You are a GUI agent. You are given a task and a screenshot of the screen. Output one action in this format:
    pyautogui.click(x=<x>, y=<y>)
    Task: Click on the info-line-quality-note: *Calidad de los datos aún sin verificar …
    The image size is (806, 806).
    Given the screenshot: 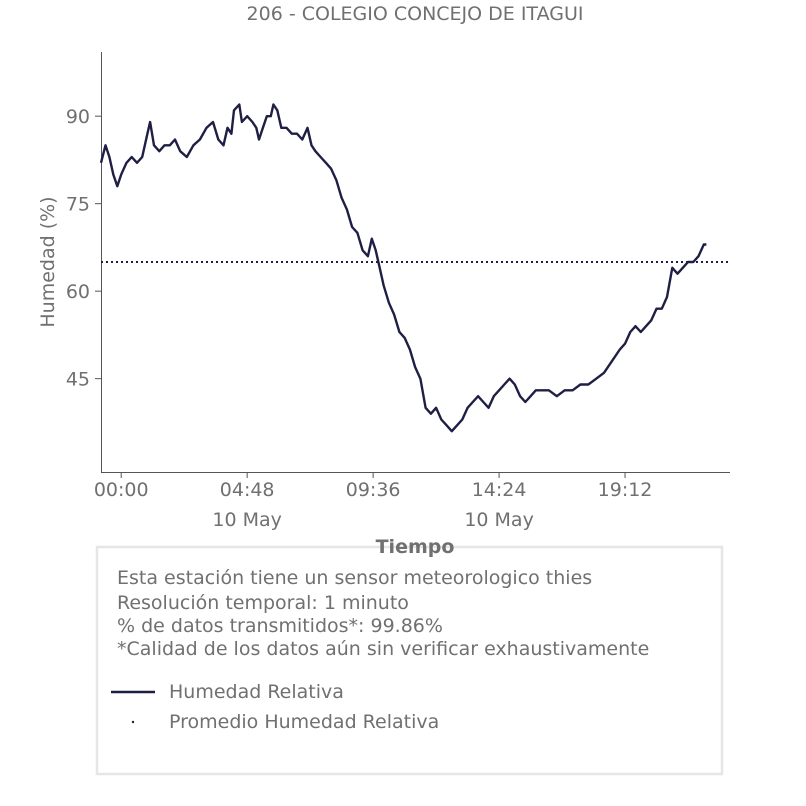 What is the action you would take?
    pyautogui.click(x=383, y=649)
    